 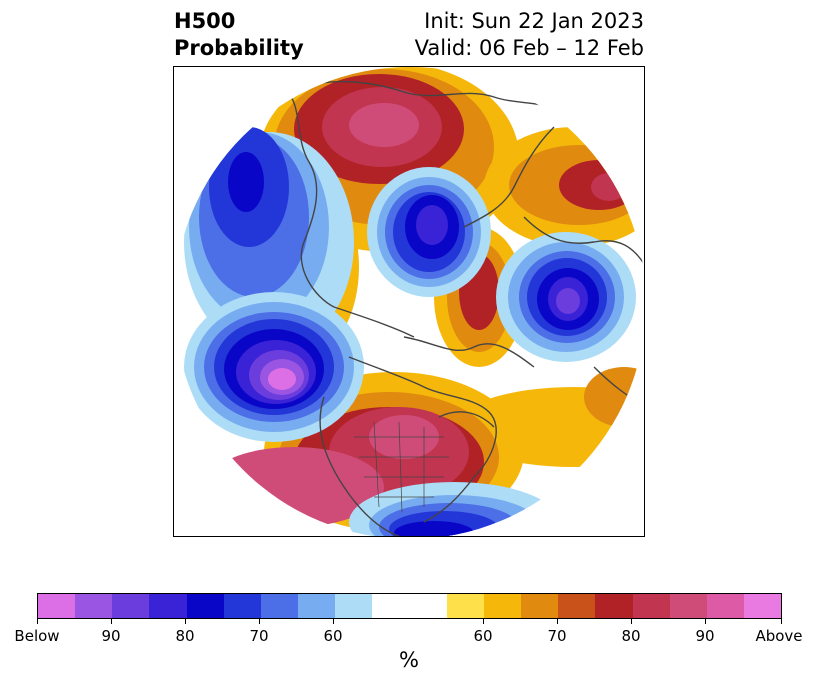 What do you see at coordinates (409, 660) in the screenshot?
I see `colorbar-unit: %` at bounding box center [409, 660].